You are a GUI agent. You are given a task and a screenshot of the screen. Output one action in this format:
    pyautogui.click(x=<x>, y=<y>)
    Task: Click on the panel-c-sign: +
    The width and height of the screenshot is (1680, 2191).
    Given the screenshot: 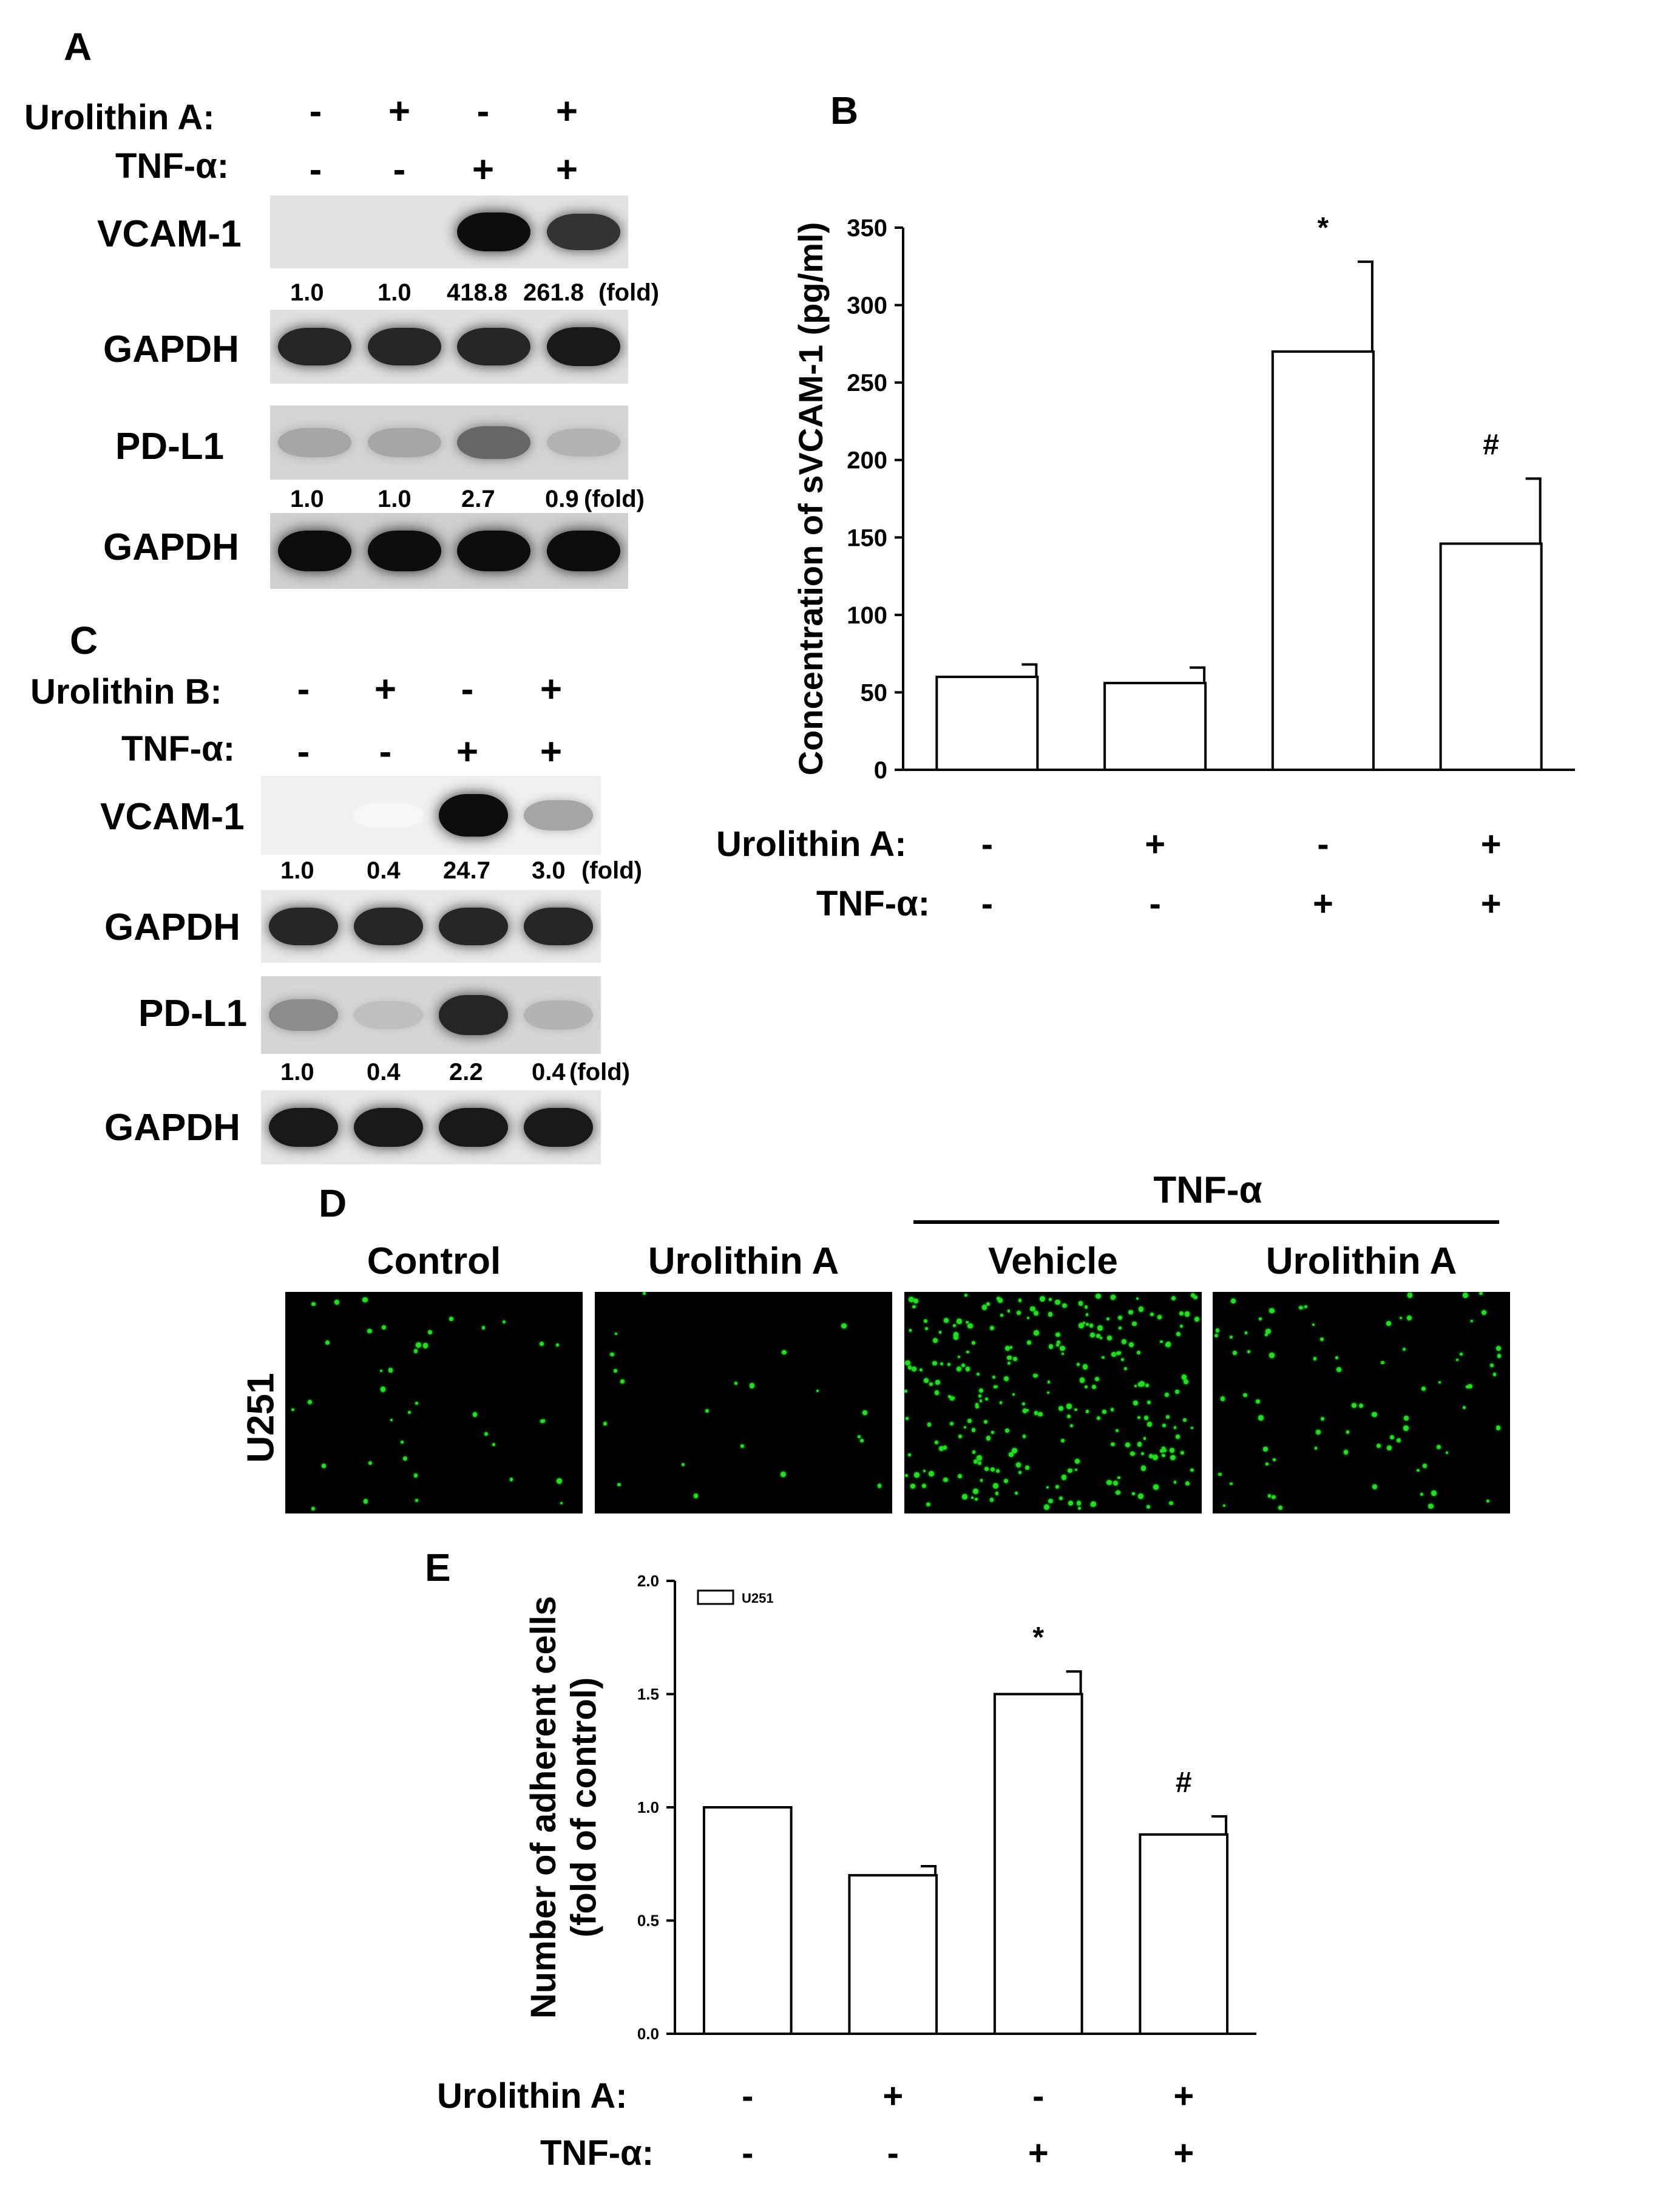 What is the action you would take?
    pyautogui.click(x=551, y=689)
    